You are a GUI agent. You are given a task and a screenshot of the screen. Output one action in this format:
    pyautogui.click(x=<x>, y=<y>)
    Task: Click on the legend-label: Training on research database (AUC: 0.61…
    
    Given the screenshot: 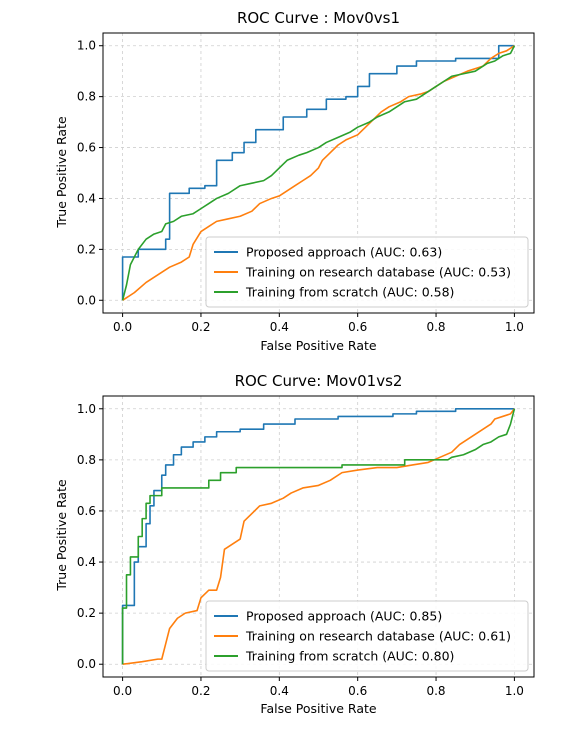 What is the action you would take?
    pyautogui.click(x=378, y=636)
    